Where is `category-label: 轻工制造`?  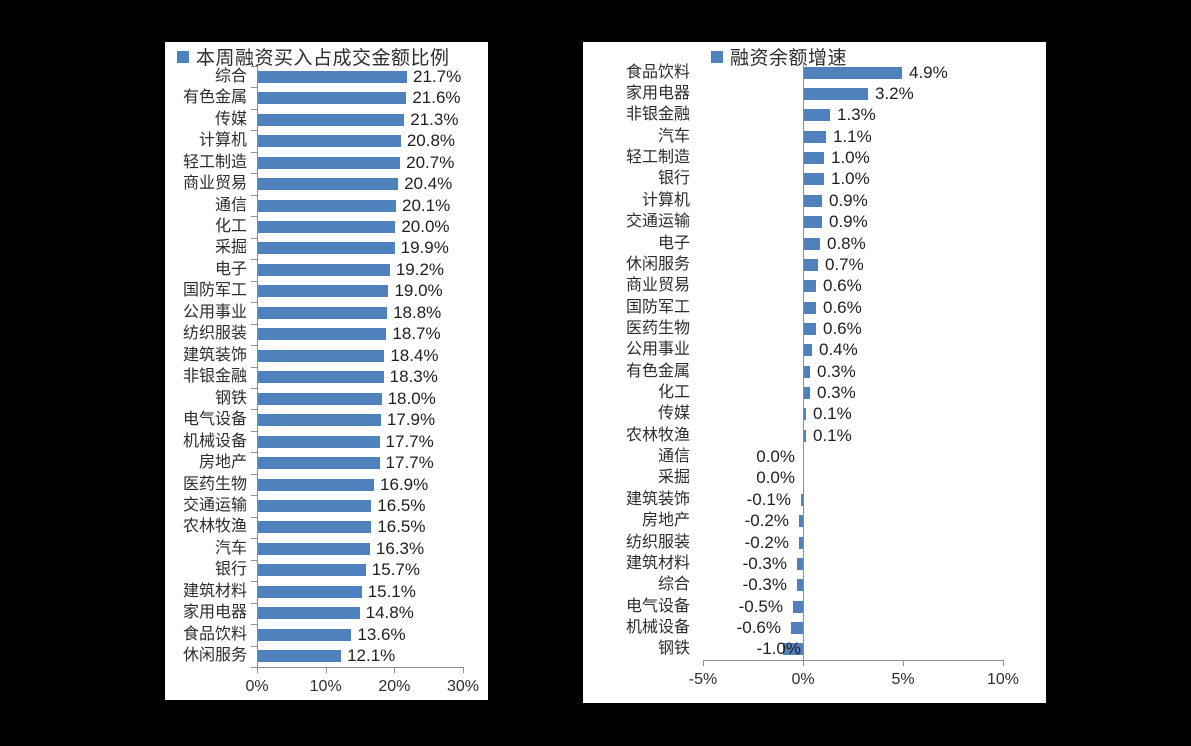 category-label: 轻工制造 is located at coordinates (214, 162).